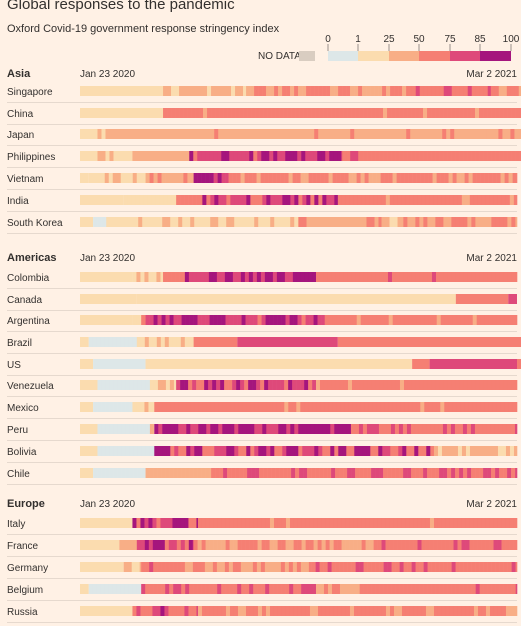  What do you see at coordinates (28, 278) in the screenshot?
I see `country-label: Colombia` at bounding box center [28, 278].